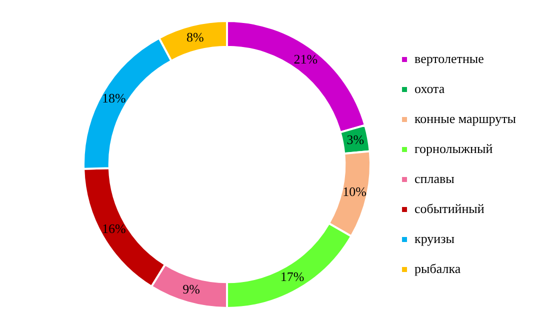  I want to click on data-label: 17%, so click(292, 276).